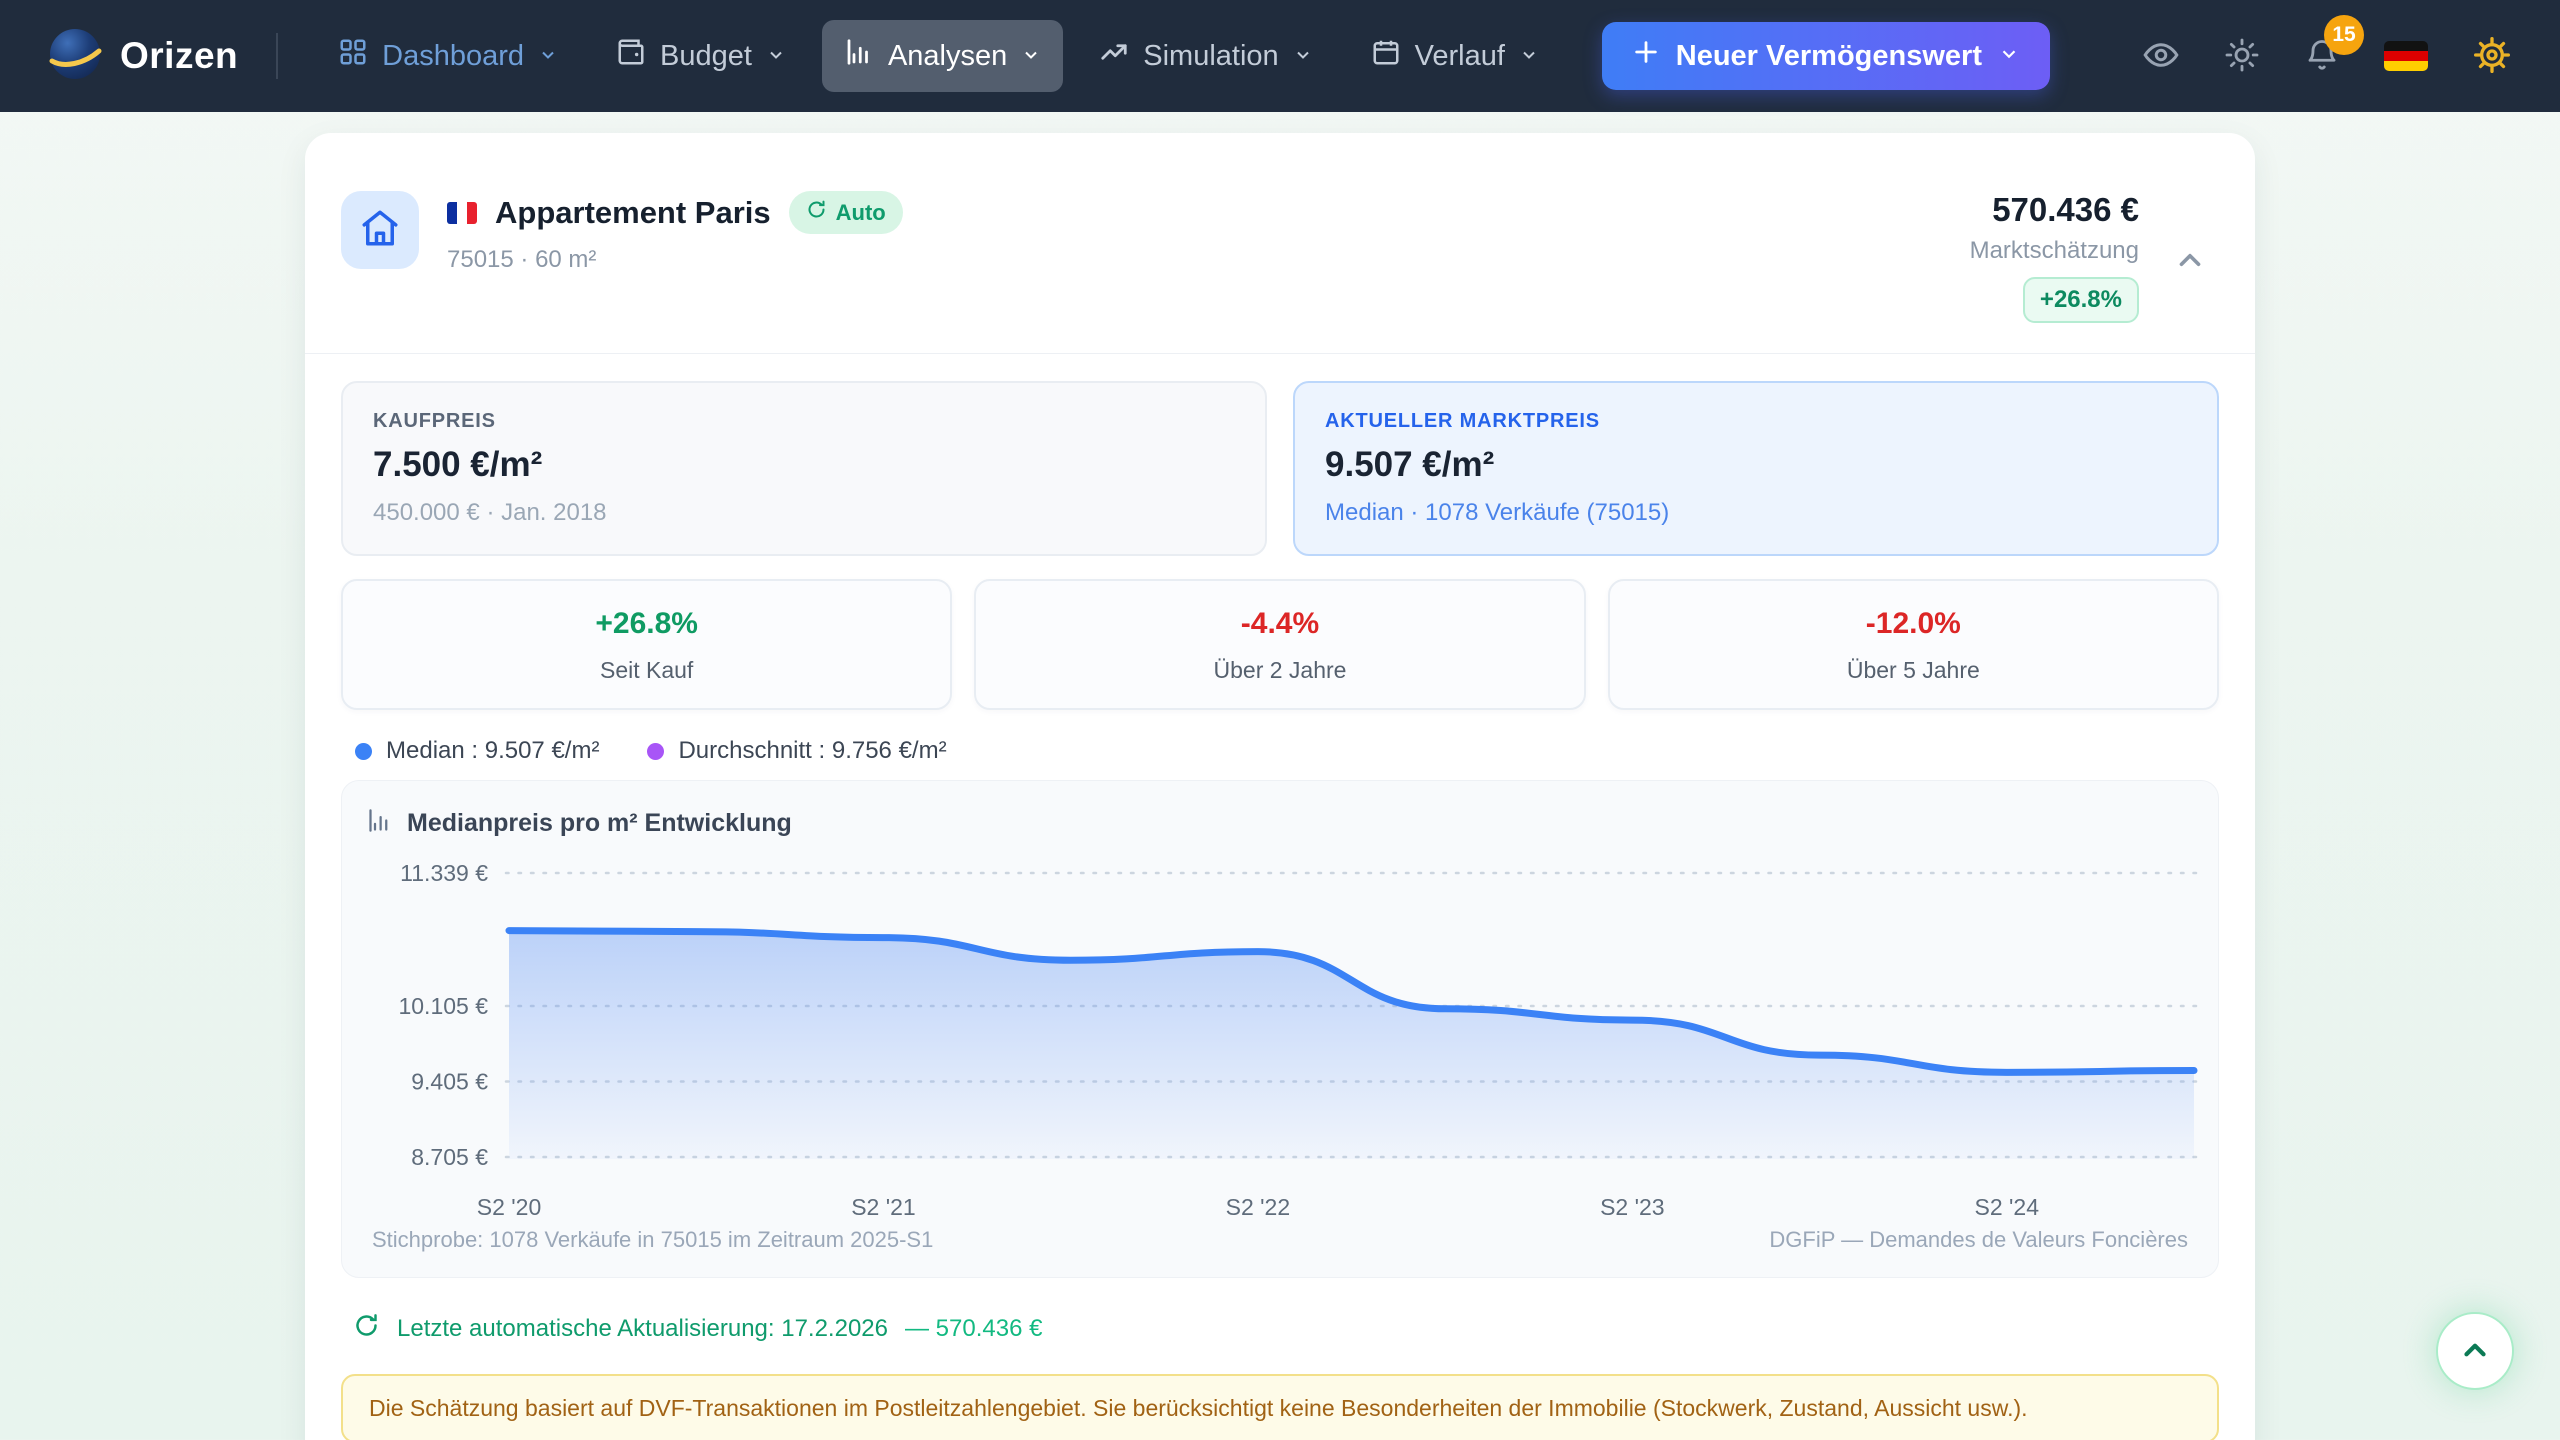  What do you see at coordinates (883, 1207) in the screenshot?
I see `svg-text: S2 '21` at bounding box center [883, 1207].